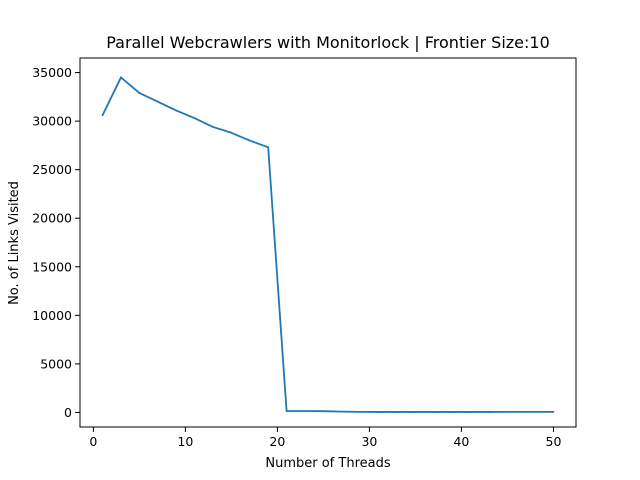 This screenshot has height=480, width=640. What do you see at coordinates (185, 441) in the screenshot?
I see `x-tick-label: 10` at bounding box center [185, 441].